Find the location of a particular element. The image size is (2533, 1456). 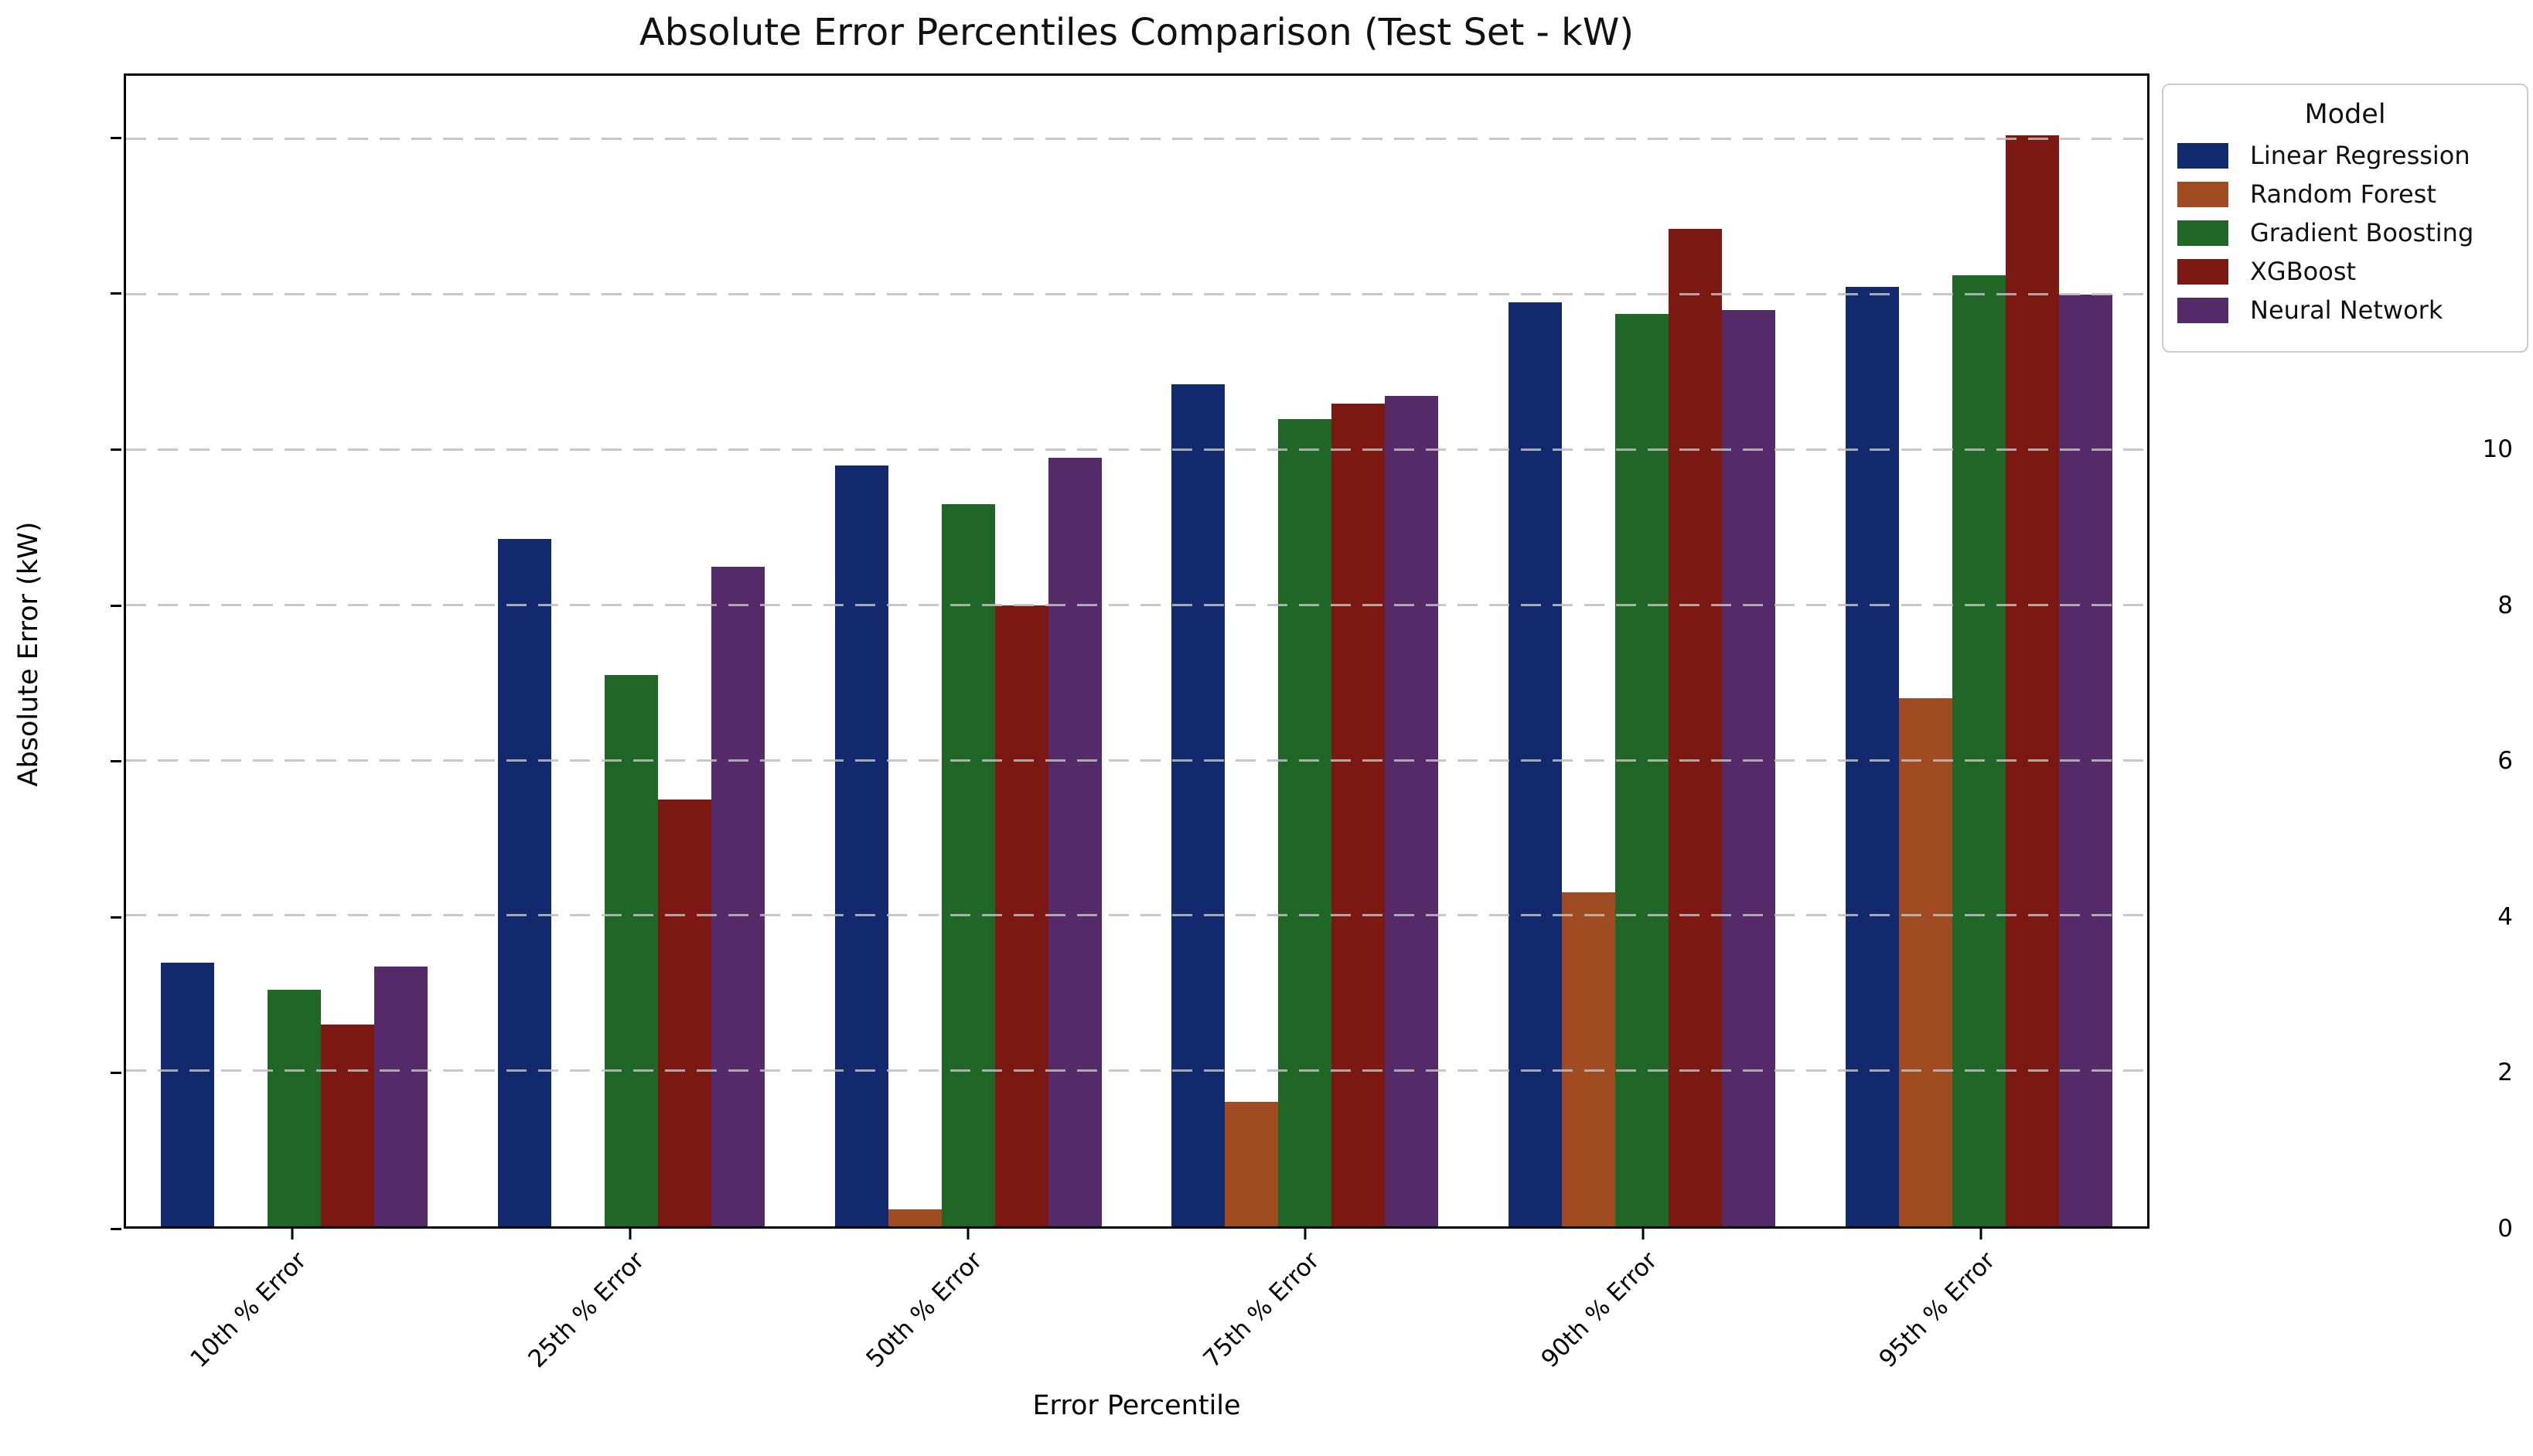

x-tick-label: 75th % Error is located at coordinates (1261, 1310).